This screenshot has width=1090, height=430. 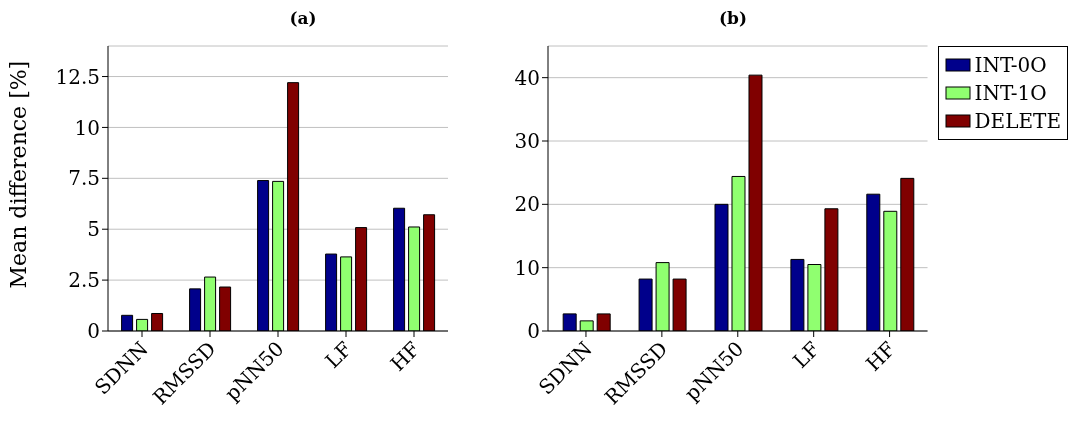 I want to click on y-axis-title: Mean difference [%], so click(x=18, y=174).